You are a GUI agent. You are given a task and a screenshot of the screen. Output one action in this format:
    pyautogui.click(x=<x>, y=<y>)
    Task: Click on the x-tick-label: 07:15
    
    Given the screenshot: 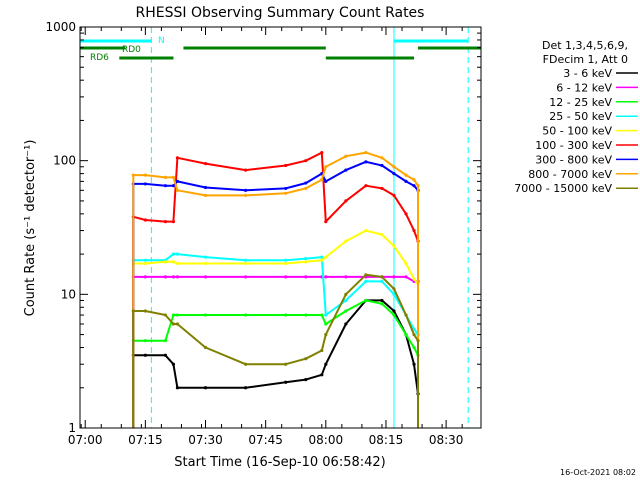 What is the action you would take?
    pyautogui.click(x=145, y=440)
    